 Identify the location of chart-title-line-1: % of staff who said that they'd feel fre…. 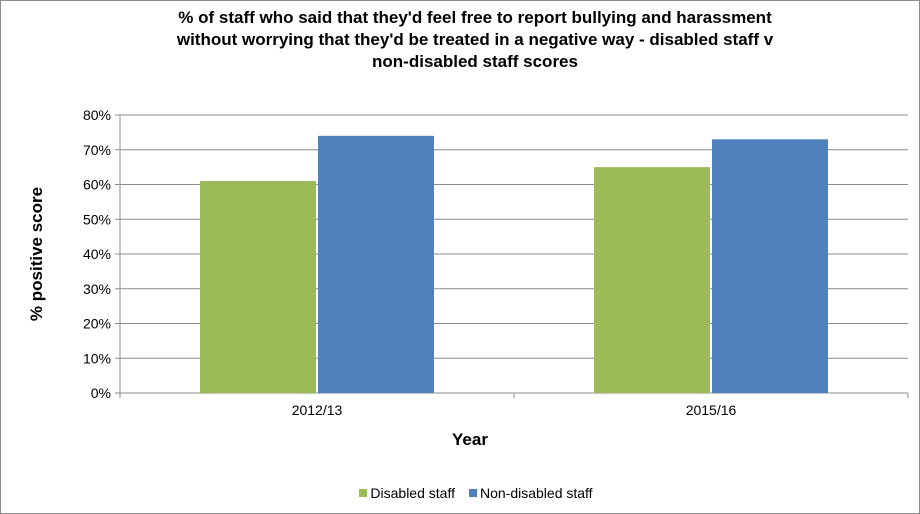
(475, 17).